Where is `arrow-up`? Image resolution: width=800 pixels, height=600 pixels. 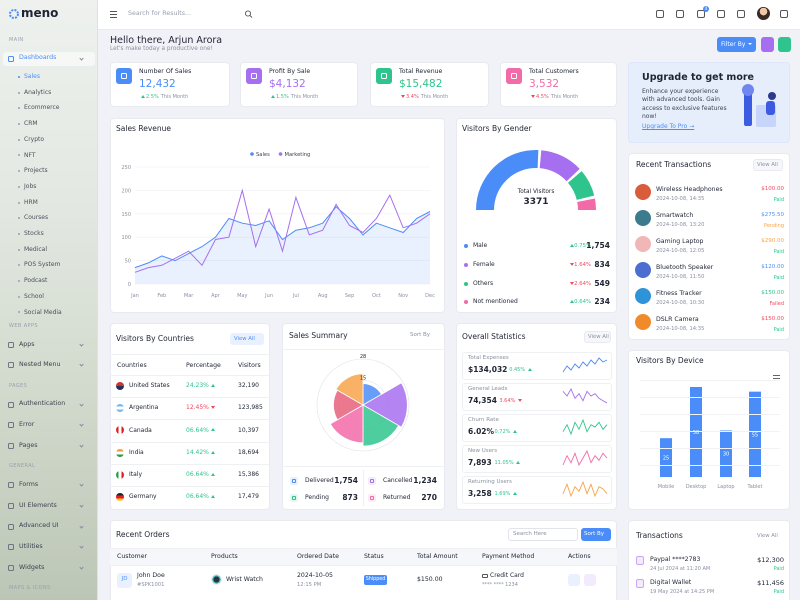
arrow-up is located at coordinates (273, 96).